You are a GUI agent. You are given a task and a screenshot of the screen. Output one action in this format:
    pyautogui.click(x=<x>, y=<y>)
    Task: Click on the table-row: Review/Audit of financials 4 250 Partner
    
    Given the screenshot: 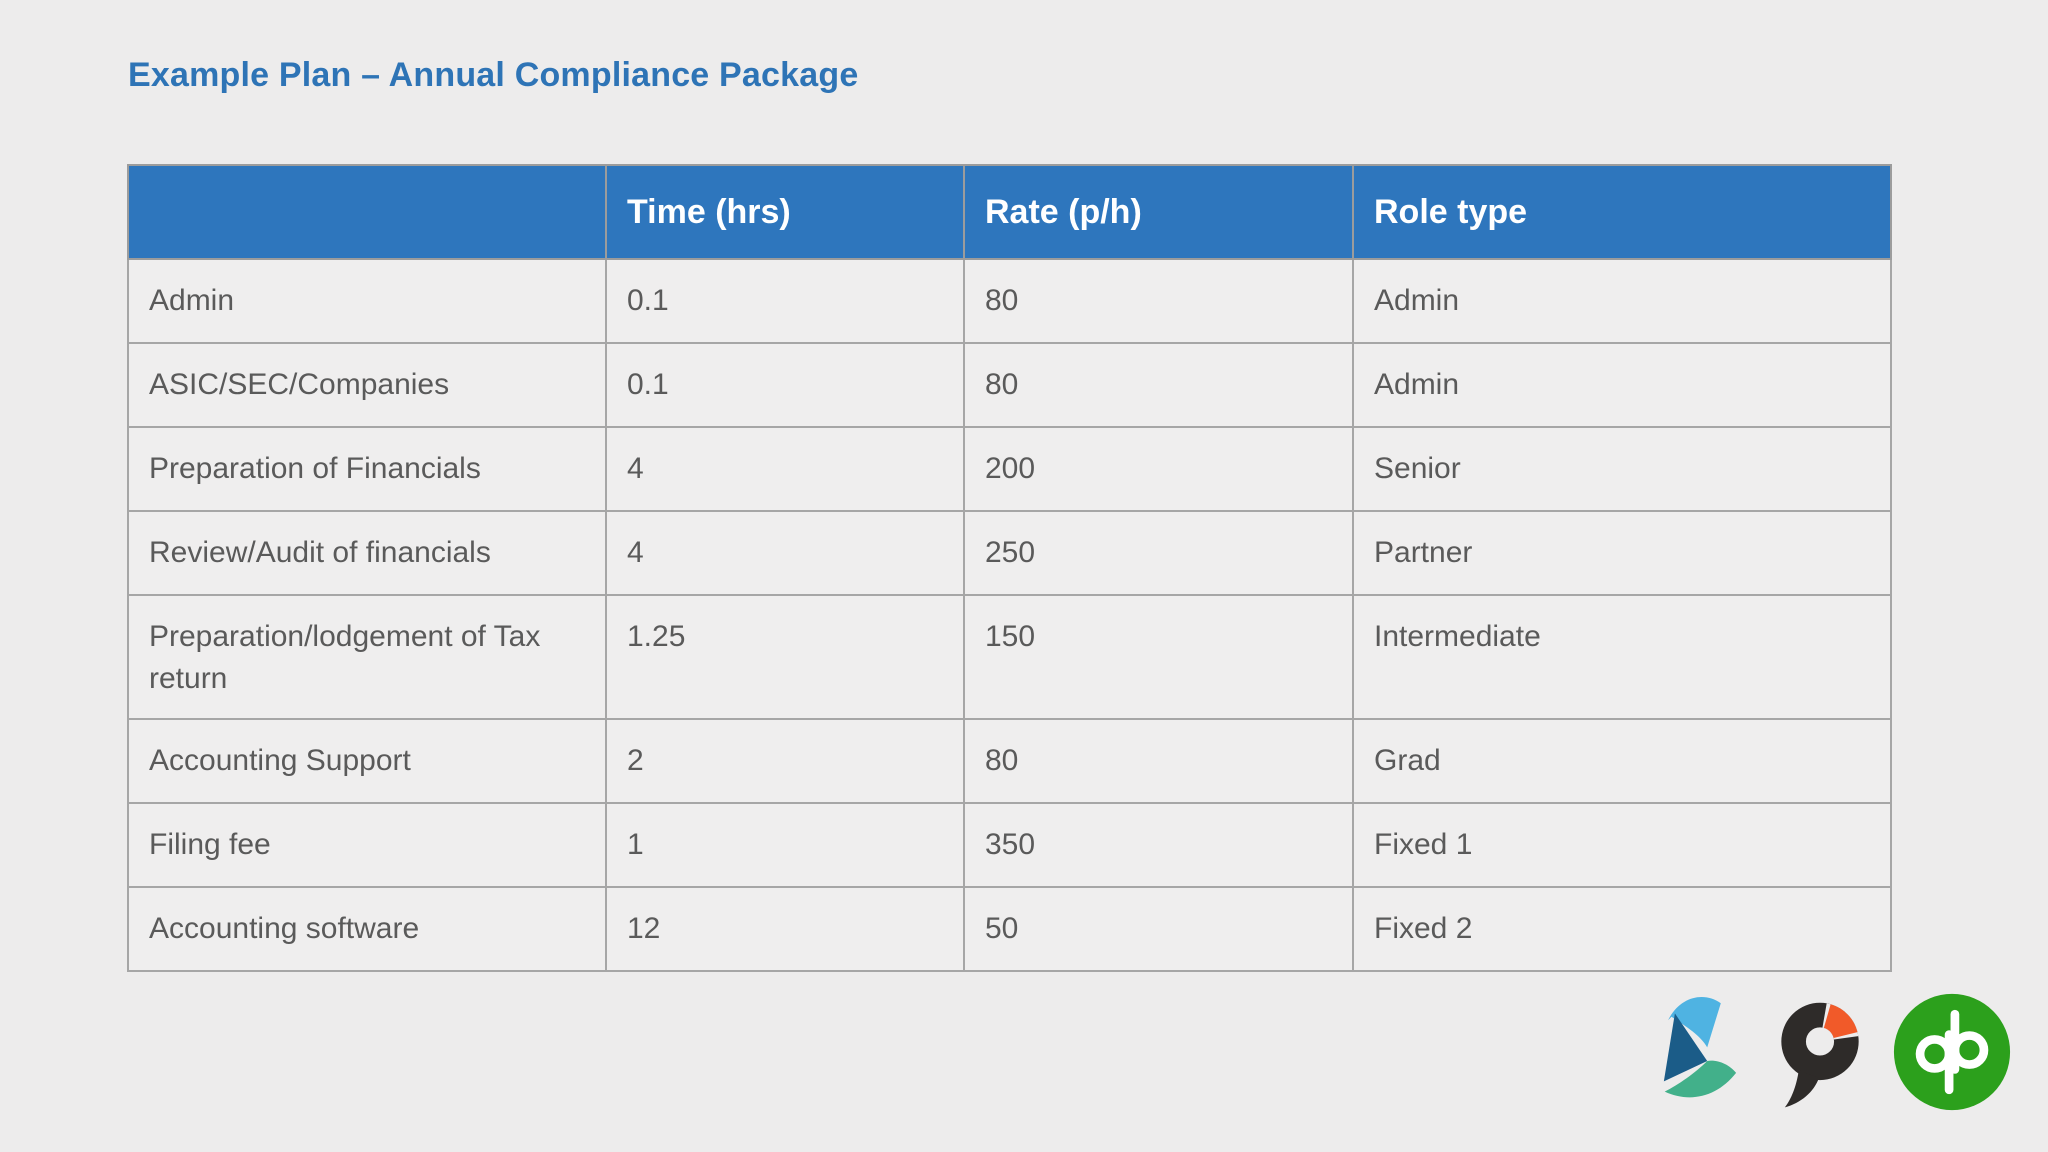 What is the action you would take?
    pyautogui.click(x=1009, y=553)
    